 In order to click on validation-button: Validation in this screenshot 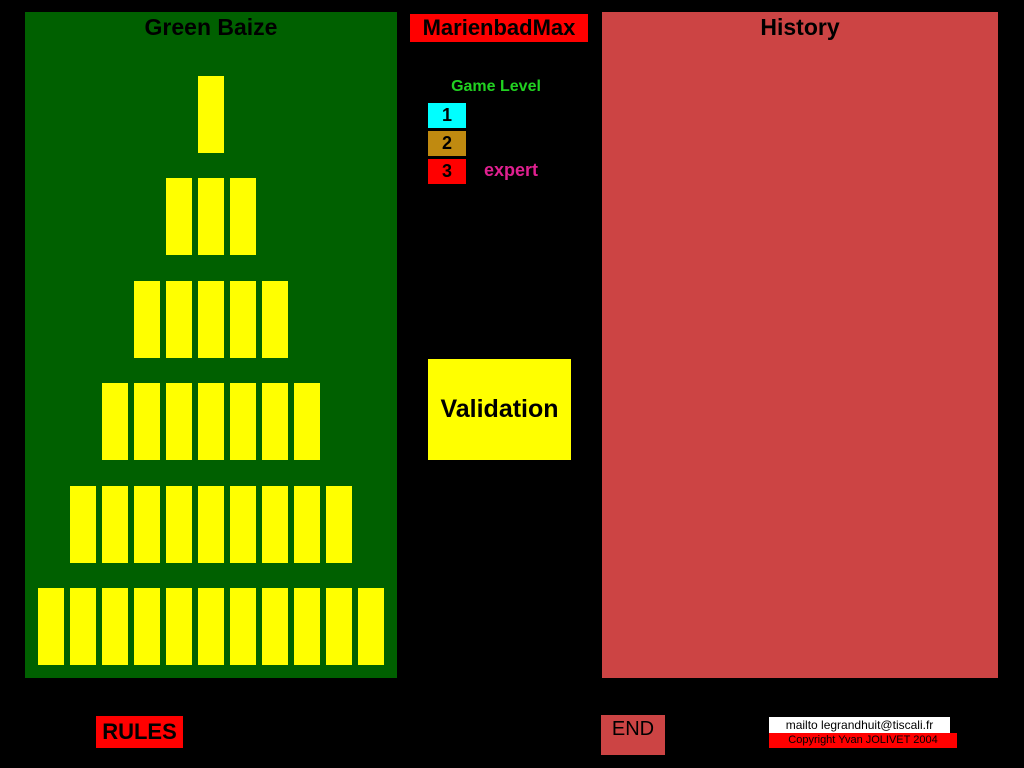, I will do `click(499, 409)`.